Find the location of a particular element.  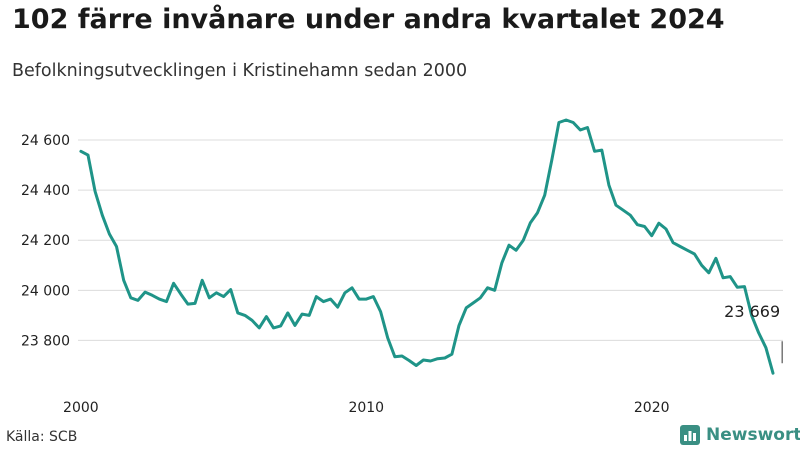

annotation-layer: 23 669 is located at coordinates (753, 333).